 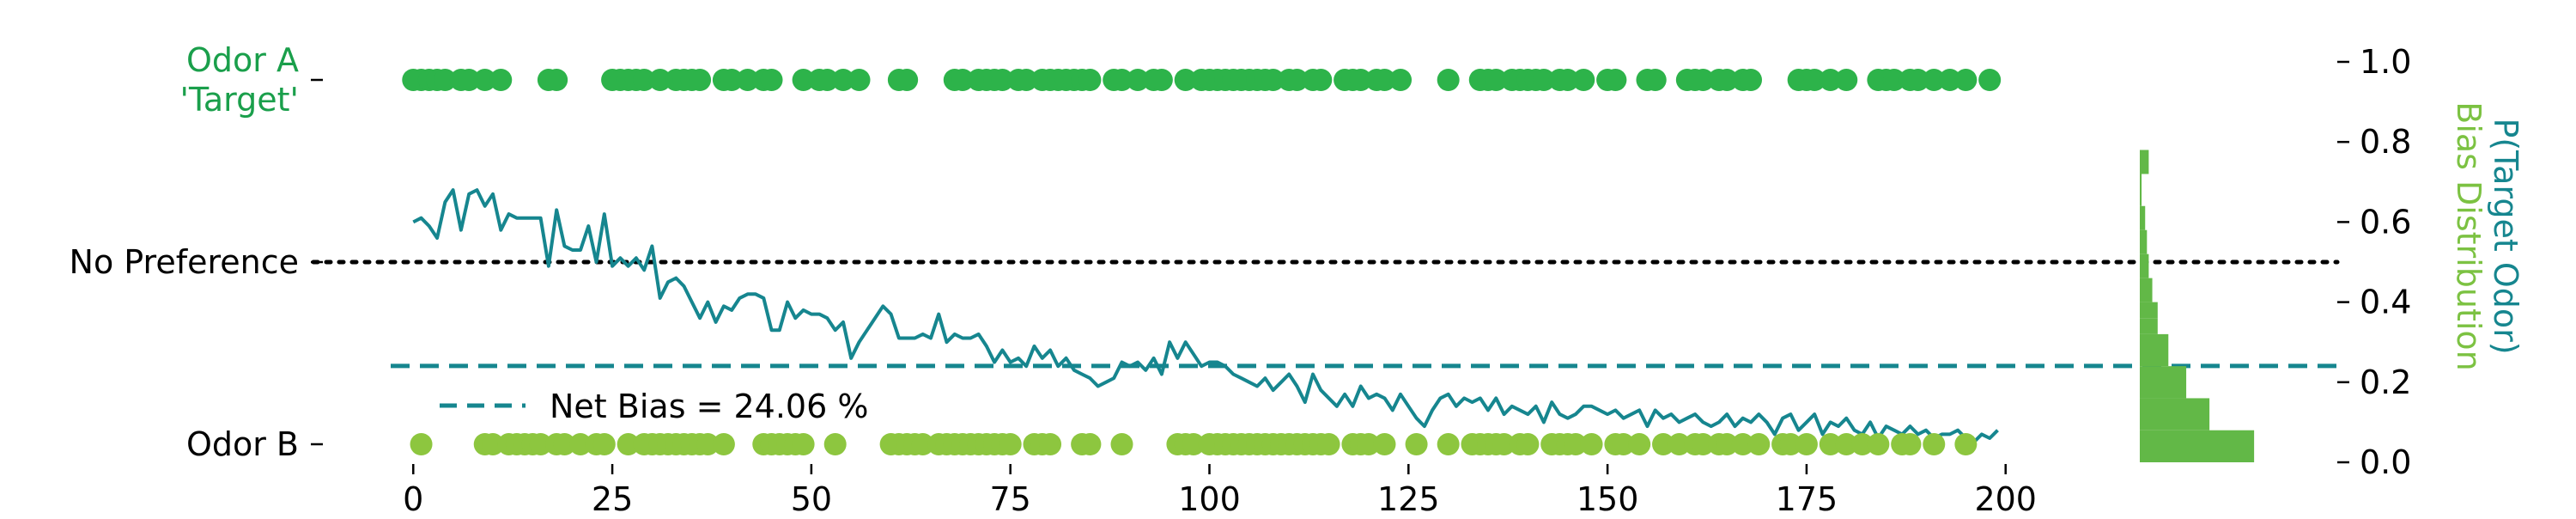 I want to click on x-tick-label: 200, so click(x=2005, y=498).